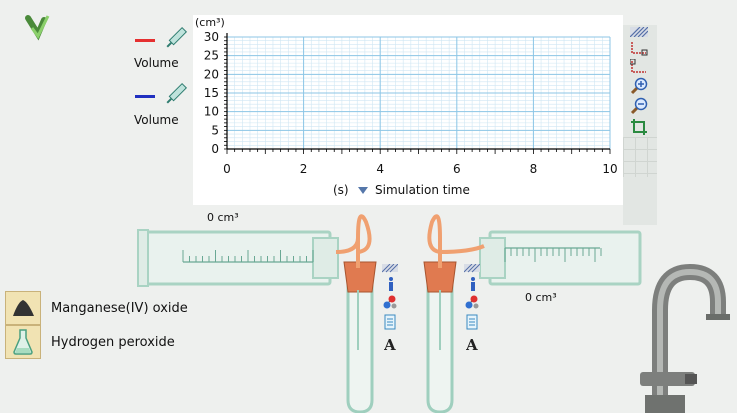 The image size is (737, 413). Describe the element at coordinates (113, 342) in the screenshot. I see `chemical-label: Hydrogen peroxide` at that location.